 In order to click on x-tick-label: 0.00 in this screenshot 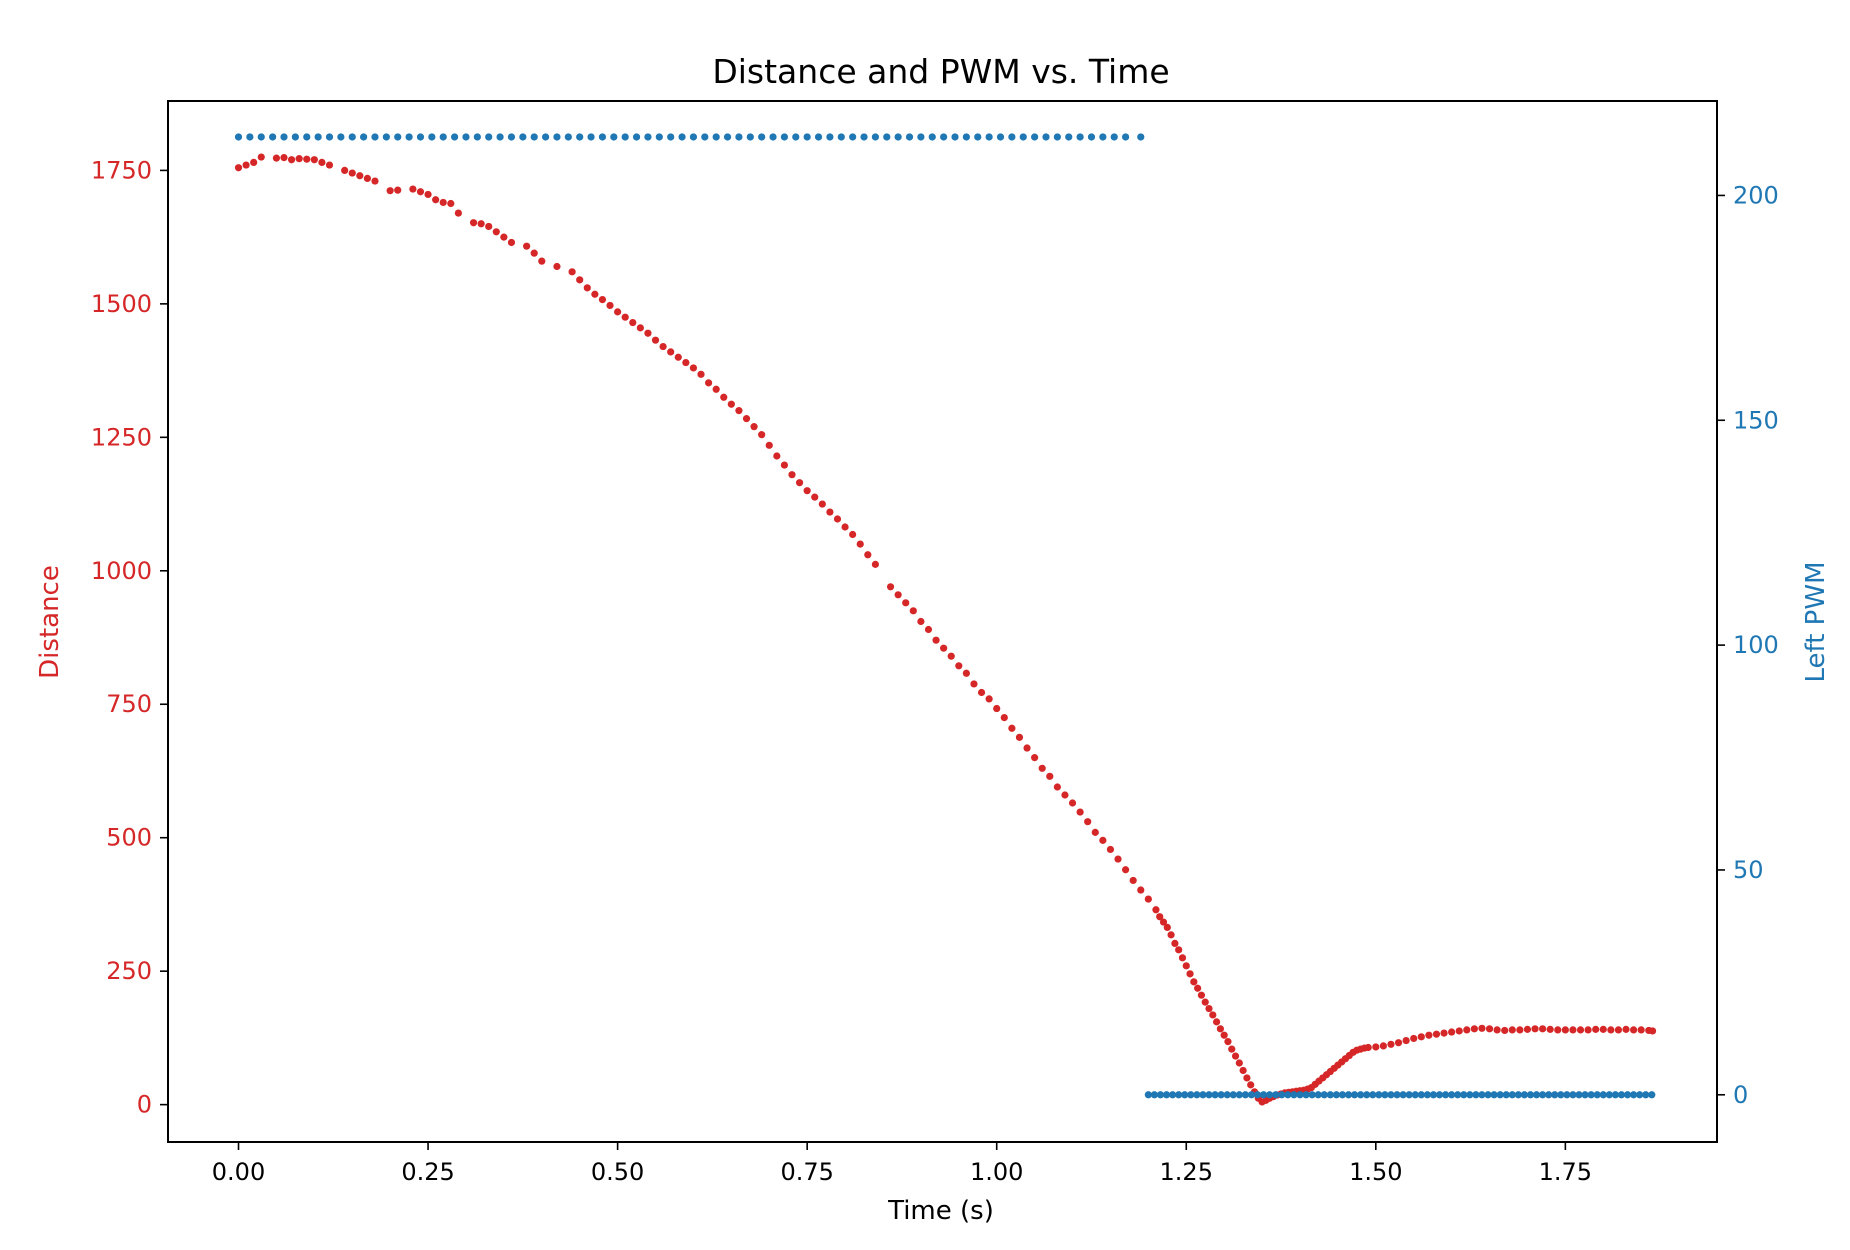, I will do `click(238, 1172)`.